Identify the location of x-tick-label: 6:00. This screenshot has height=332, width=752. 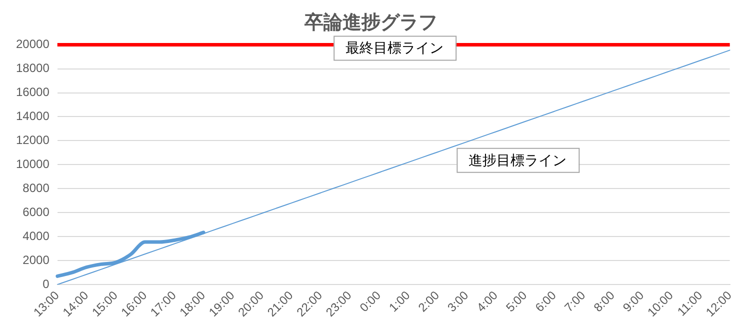
(546, 301).